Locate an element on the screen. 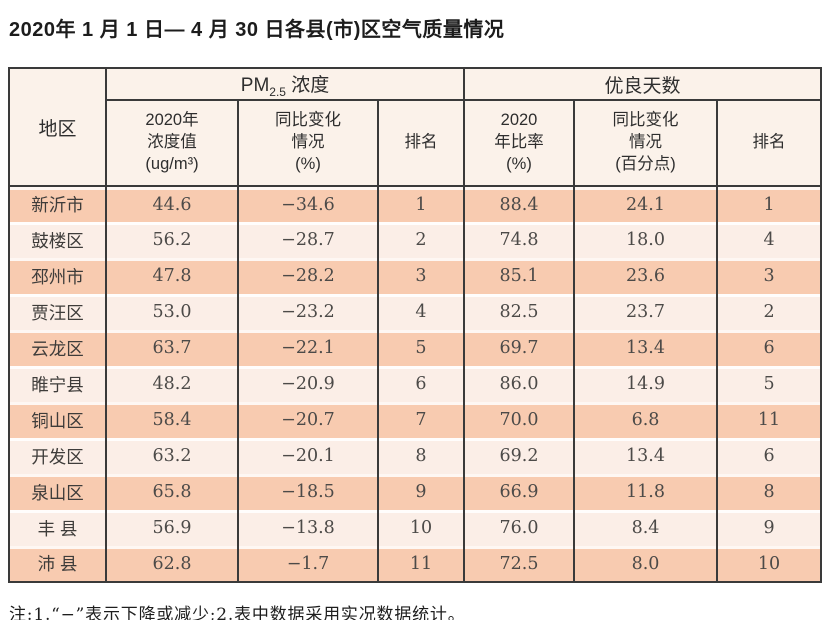  table-row: 泉山区 65.8 −18.5 9 66.9 11.8 8 is located at coordinates (415, 492).